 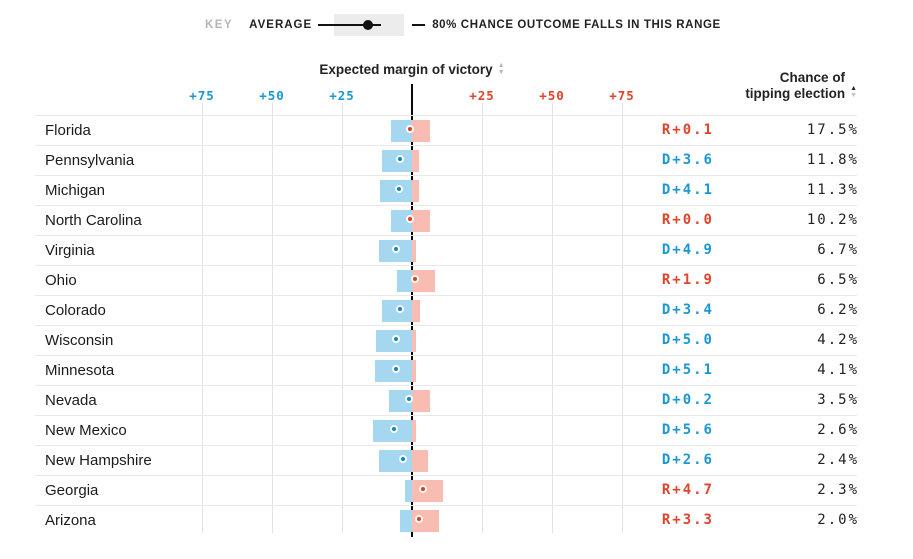 What do you see at coordinates (832, 160) in the screenshot?
I see `chance-value: 11.8%` at bounding box center [832, 160].